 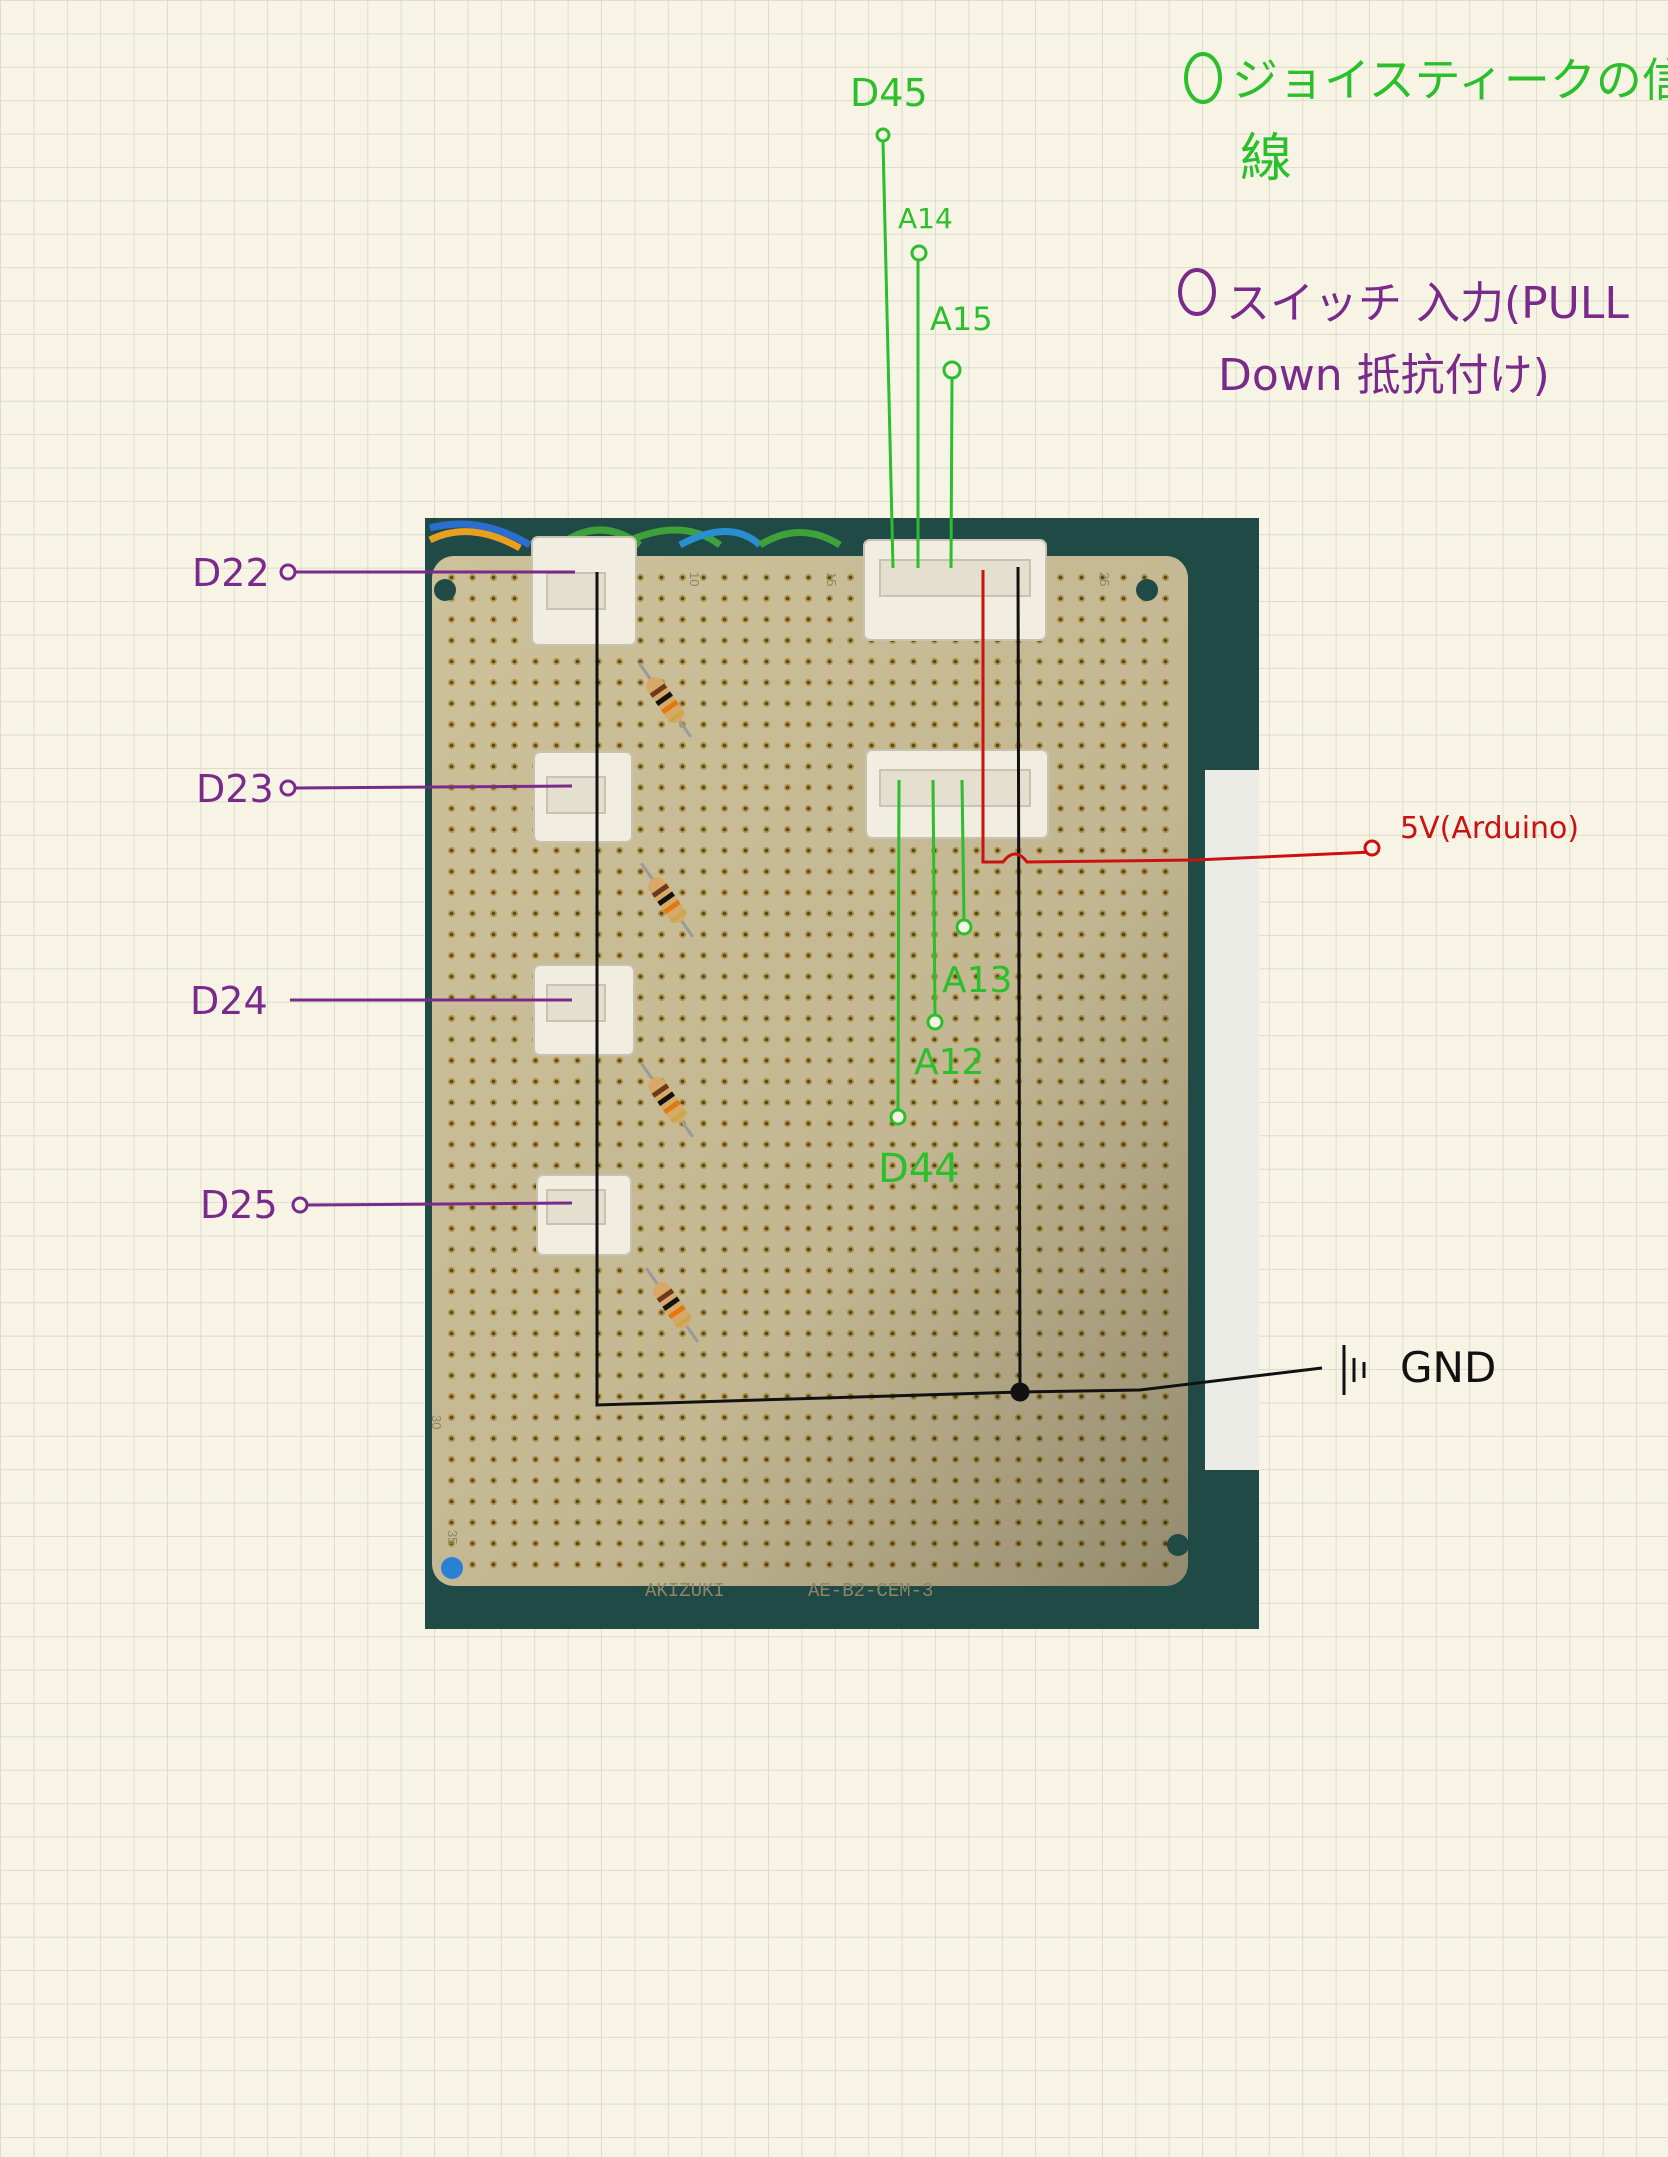 What do you see at coordinates (433, 787) in the screenshot?
I see `switch-wire-d23` at bounding box center [433, 787].